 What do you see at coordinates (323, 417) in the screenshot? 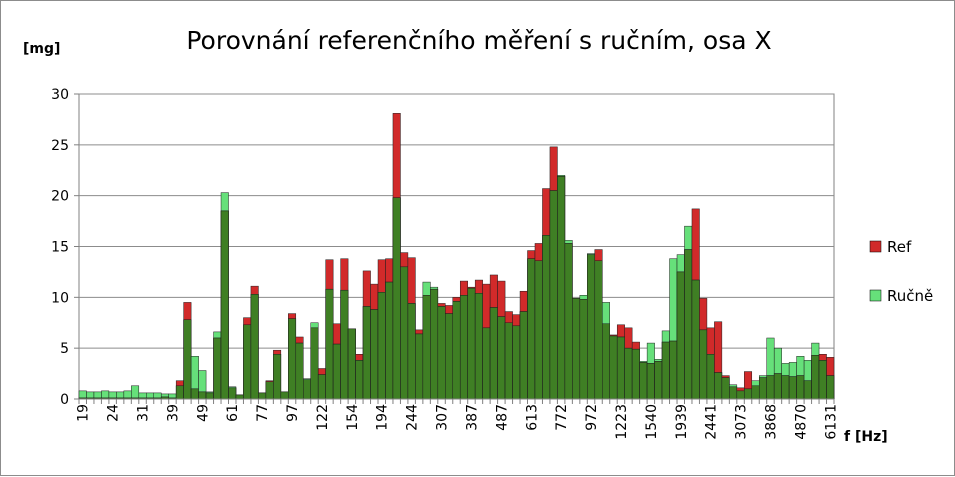
I see `x-tick-label: 122` at bounding box center [323, 417].